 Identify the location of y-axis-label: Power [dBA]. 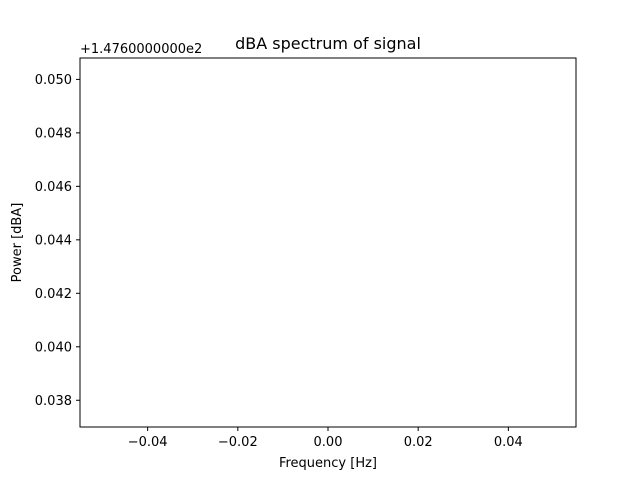
(17, 243).